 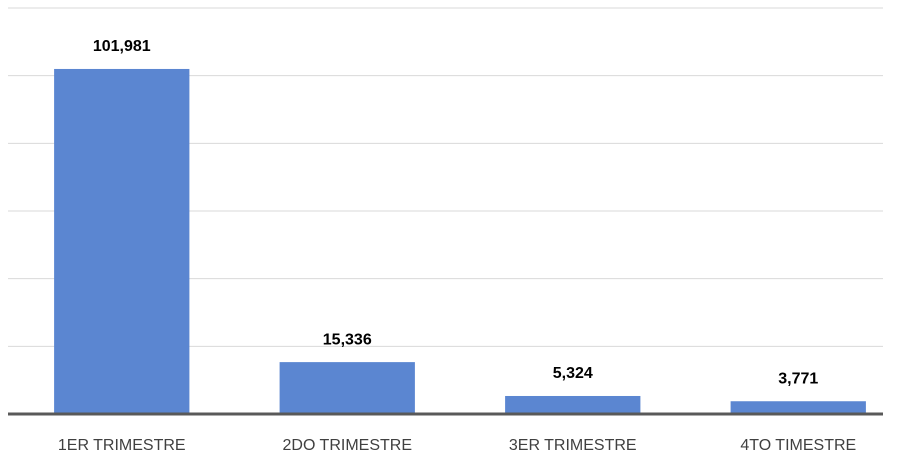 What do you see at coordinates (798, 378) in the screenshot?
I see `data-label: 3,771` at bounding box center [798, 378].